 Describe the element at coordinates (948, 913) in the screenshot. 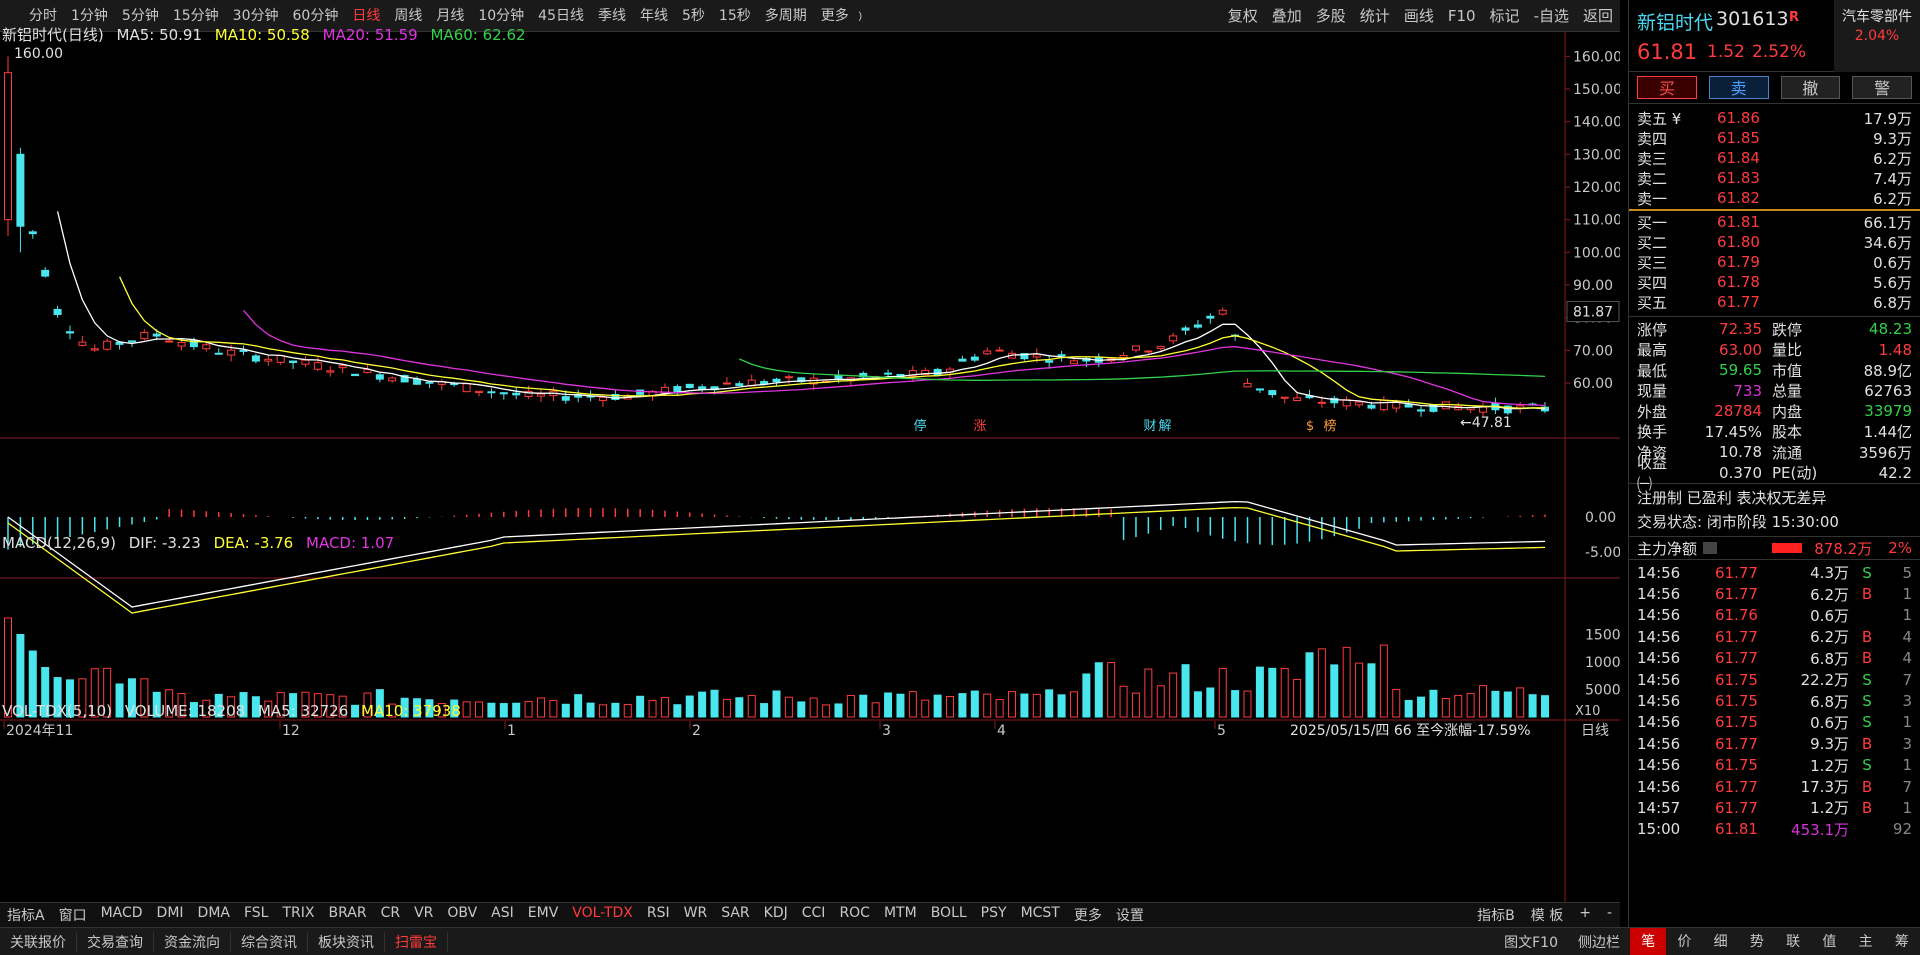

I see `indicator-tab: BOLL` at that location.